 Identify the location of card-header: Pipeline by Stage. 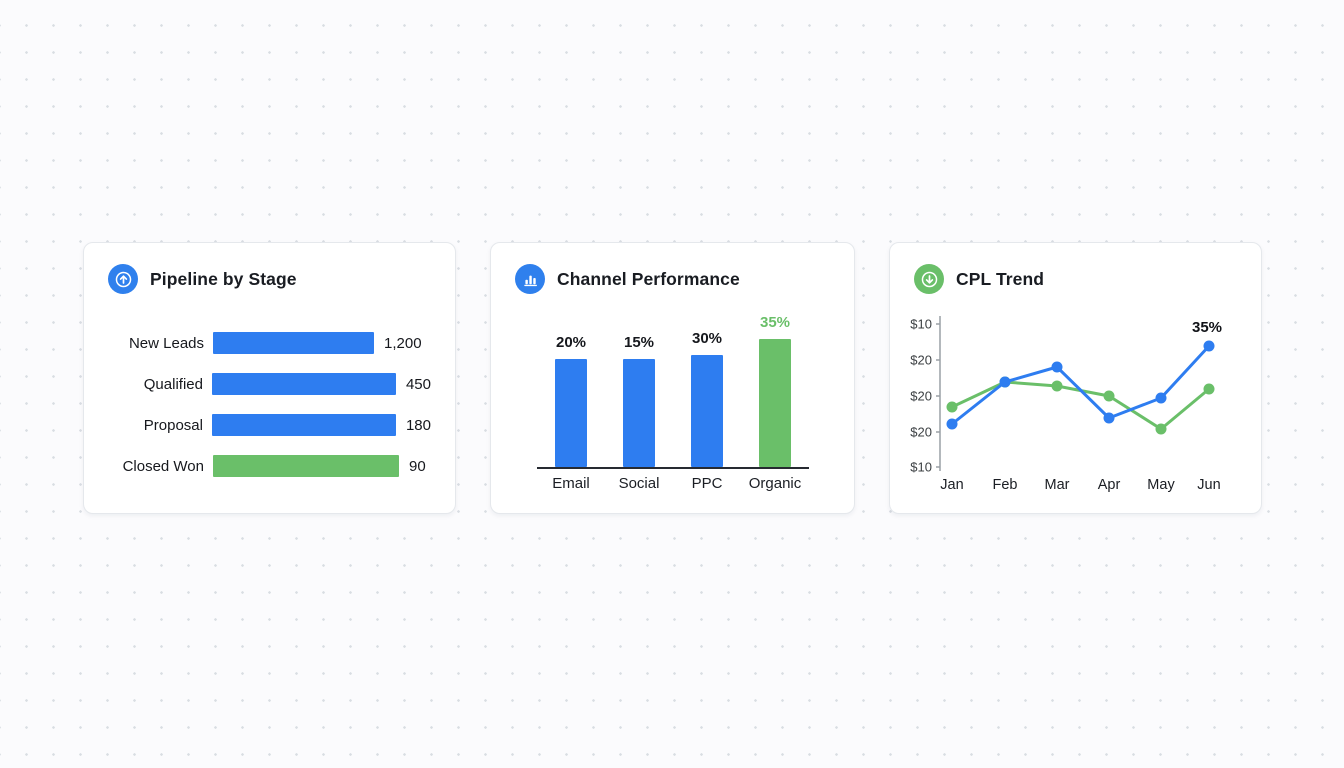
(269, 279).